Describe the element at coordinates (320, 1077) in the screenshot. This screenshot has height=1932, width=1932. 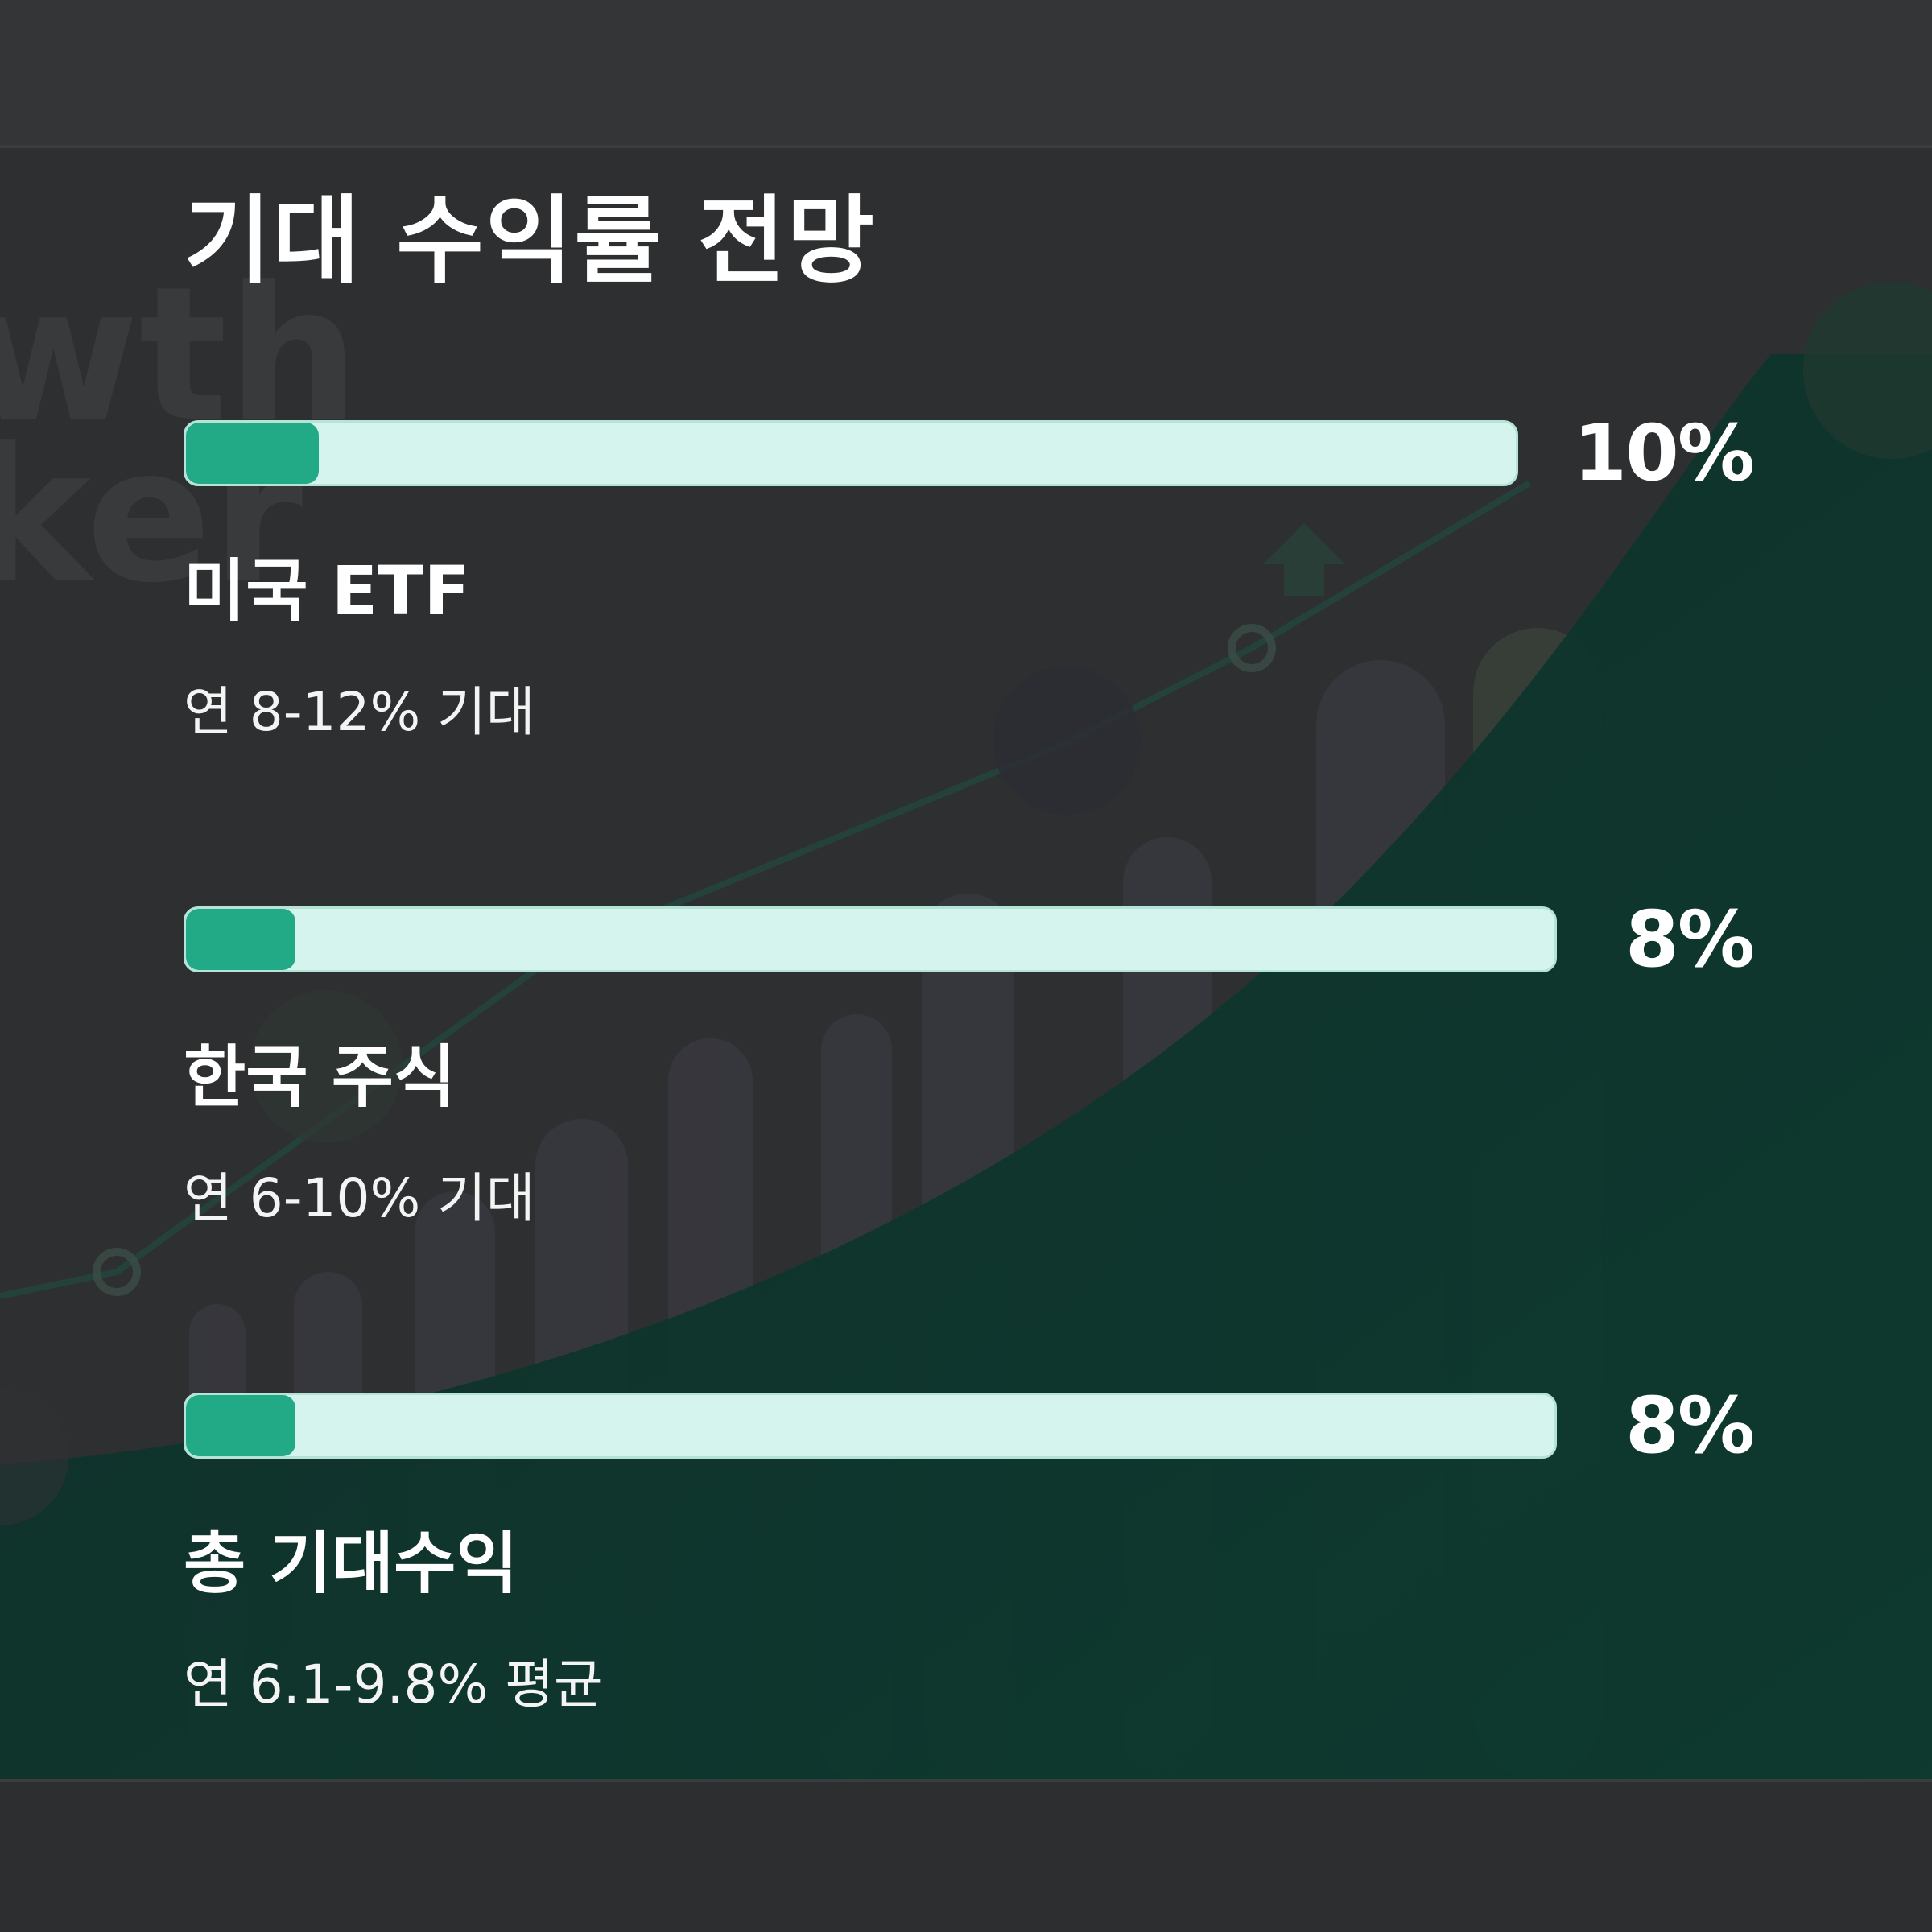
I see `metric-label: 한국 주식` at that location.